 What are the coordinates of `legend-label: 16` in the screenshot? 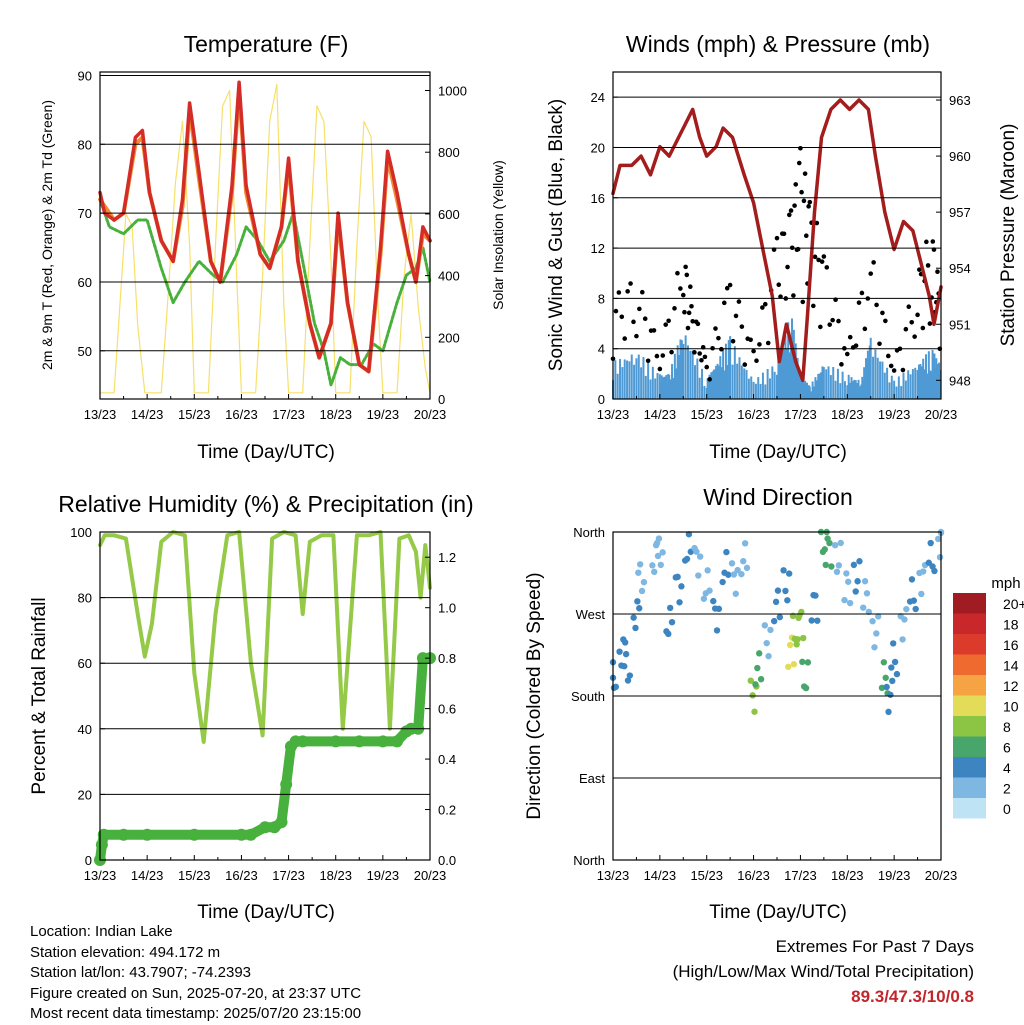 It's located at (1011, 645).